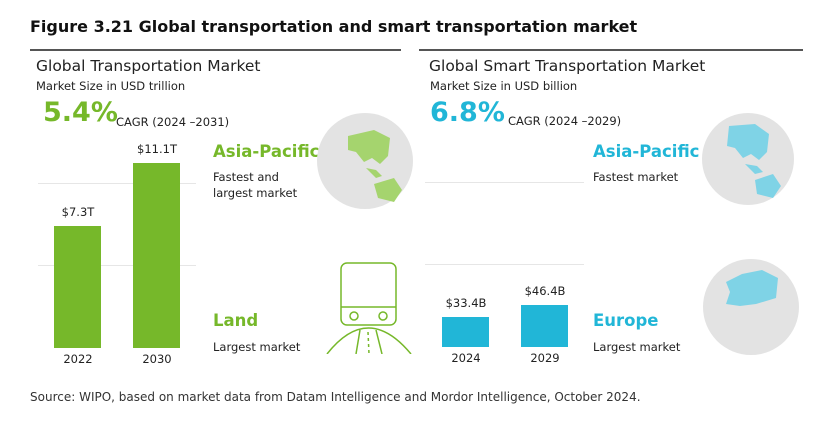 This screenshot has height=427, width=826. I want to click on data-label: $46.4B, so click(545, 291).